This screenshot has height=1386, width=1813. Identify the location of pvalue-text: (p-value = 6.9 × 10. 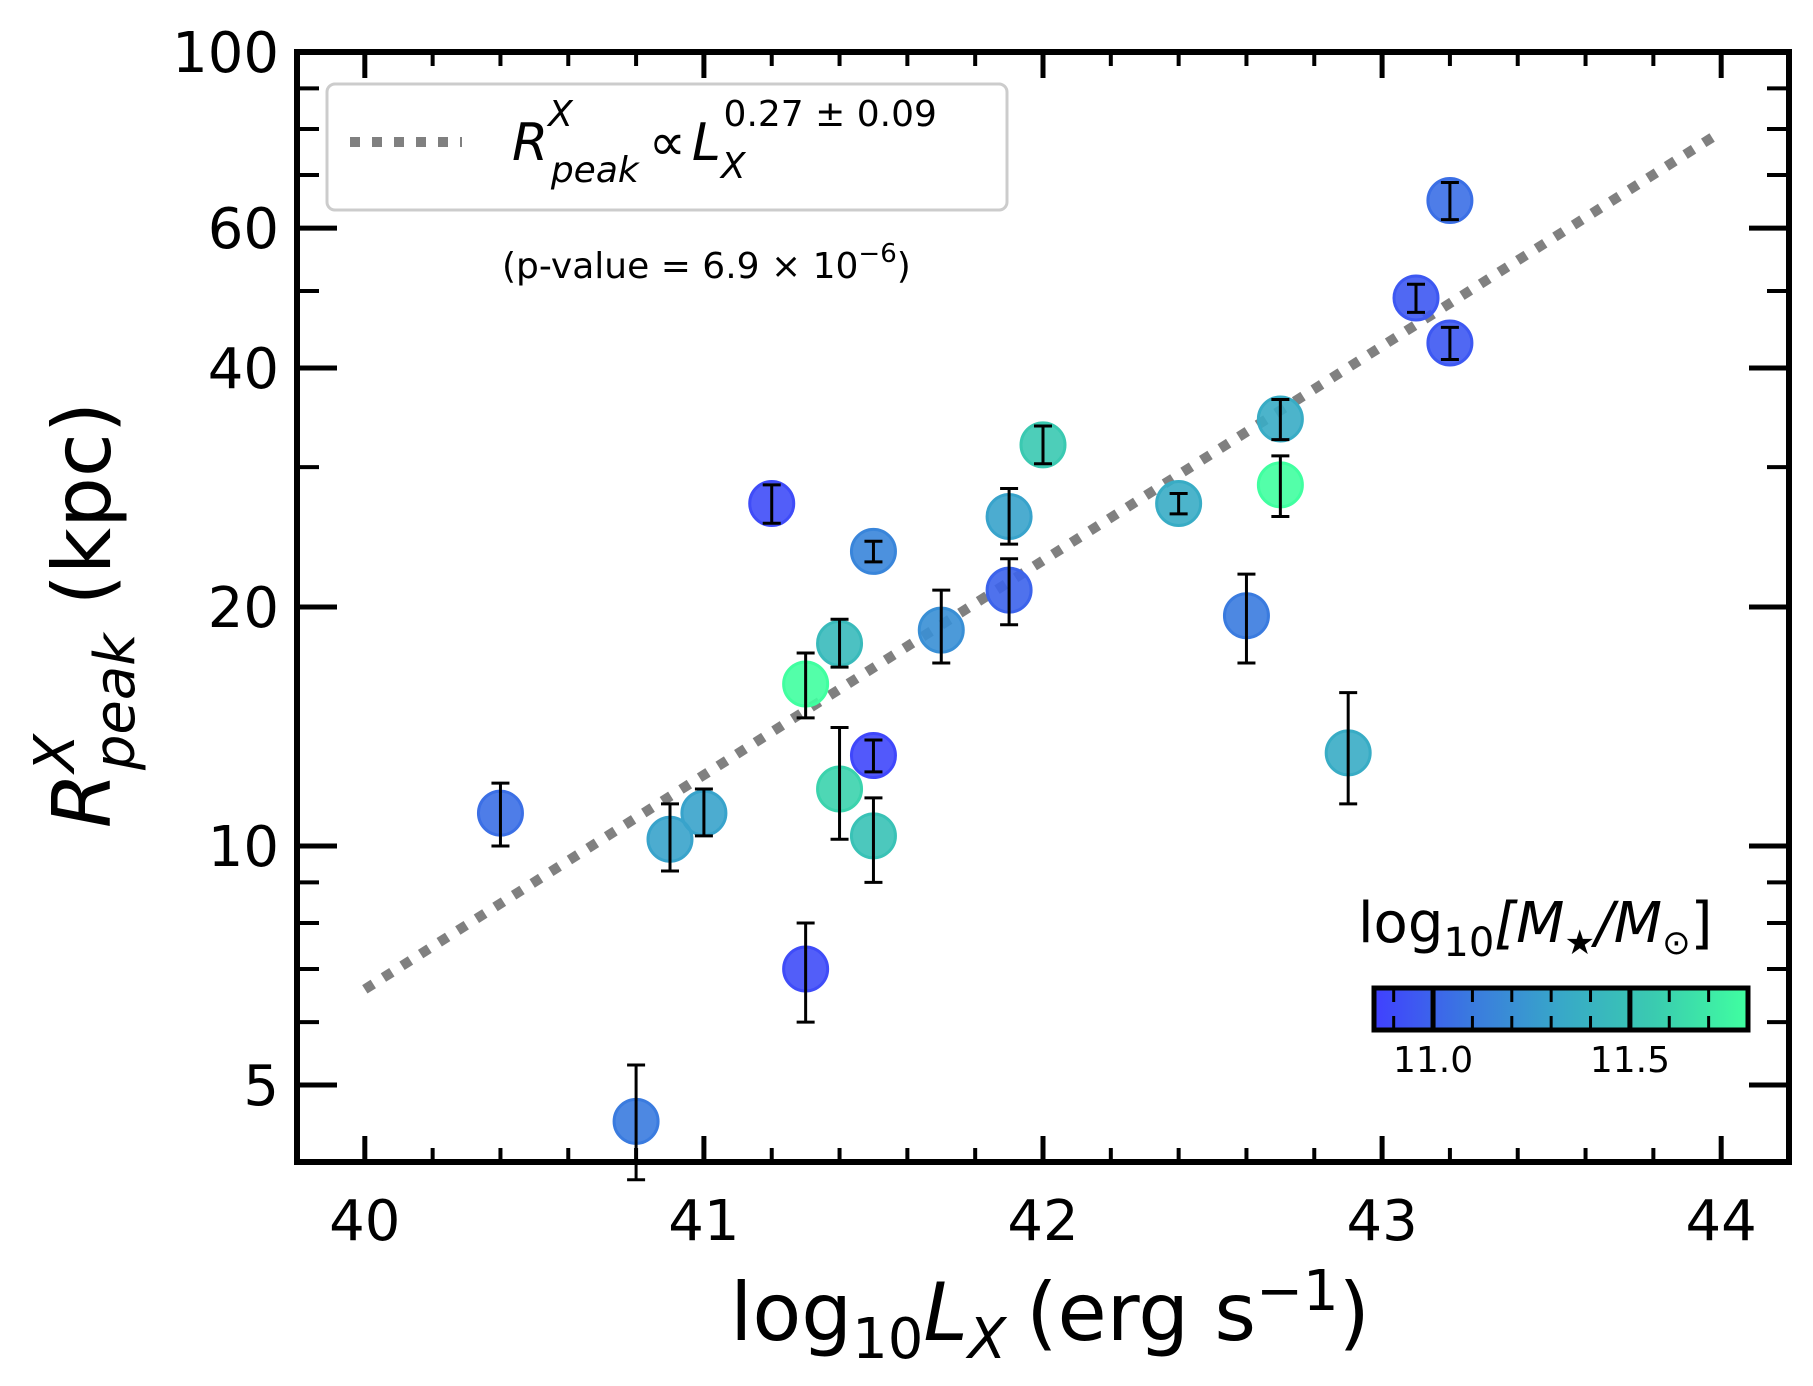
(680, 266).